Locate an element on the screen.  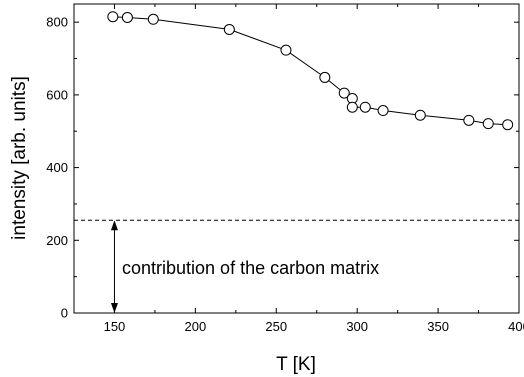
arrow-head-up is located at coordinates (114, 225).